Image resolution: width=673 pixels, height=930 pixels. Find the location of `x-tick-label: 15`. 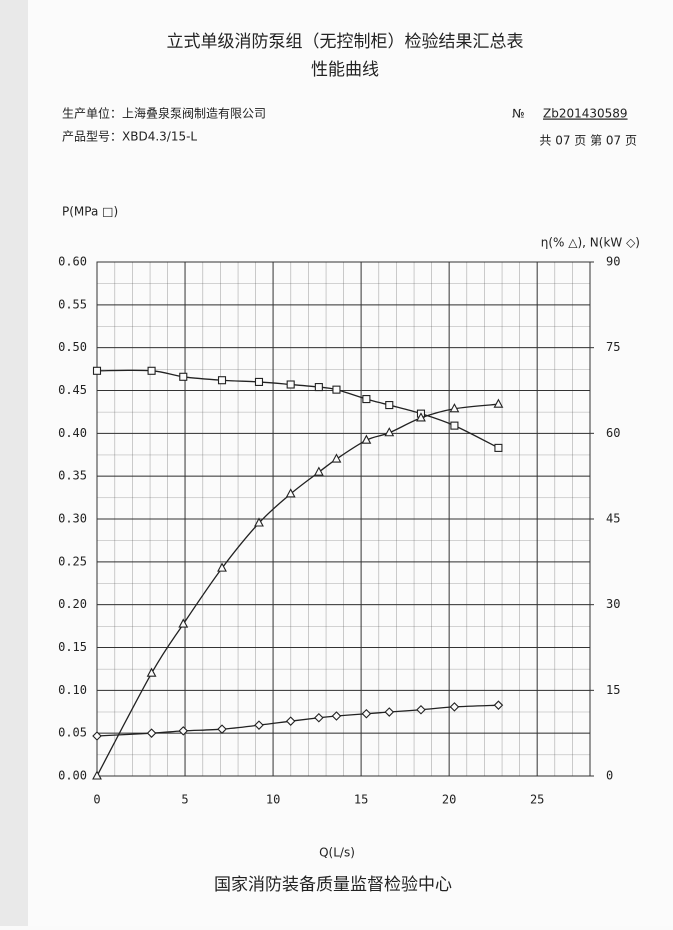

x-tick-label: 15 is located at coordinates (361, 800).